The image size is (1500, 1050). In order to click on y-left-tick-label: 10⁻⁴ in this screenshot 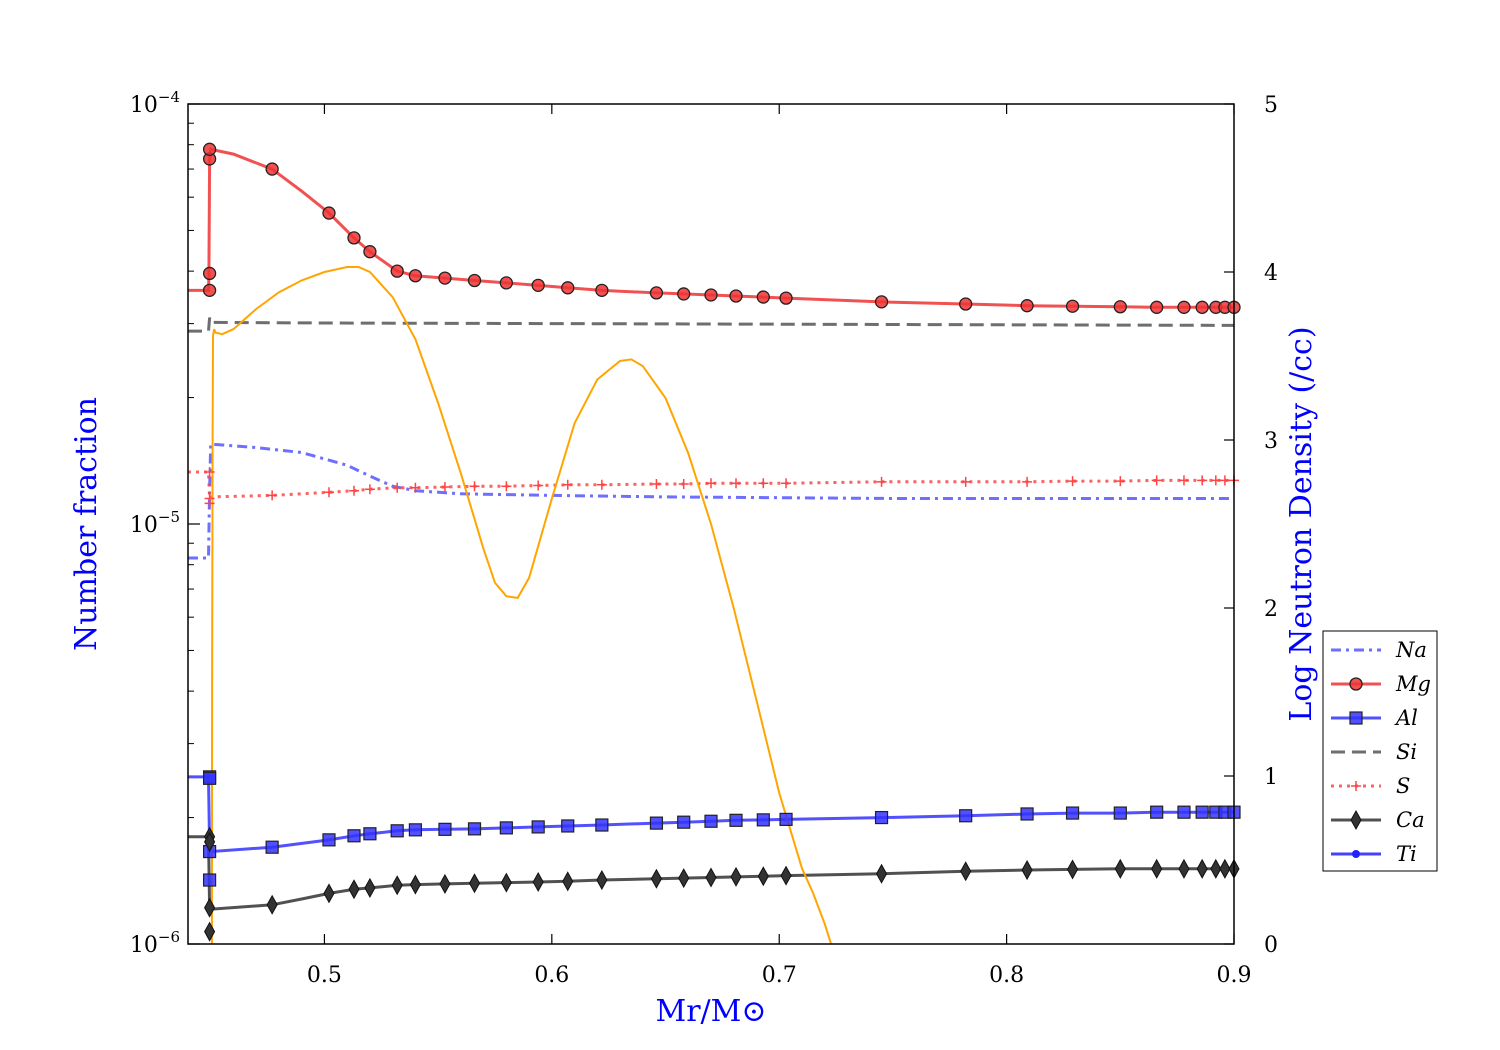, I will do `click(155, 103)`.